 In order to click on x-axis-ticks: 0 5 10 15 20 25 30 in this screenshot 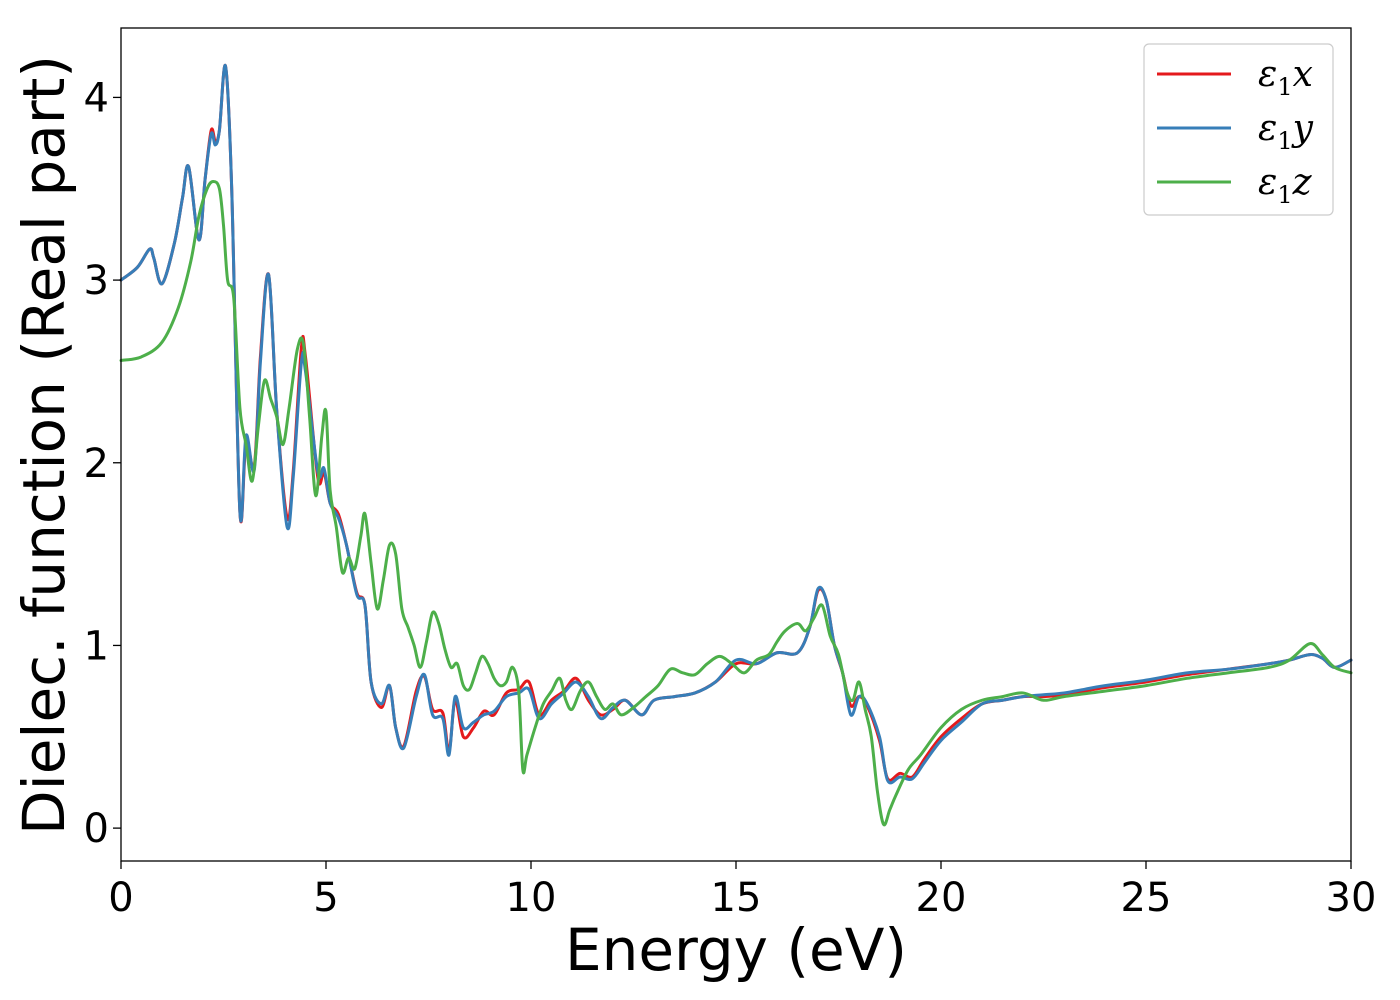, I will do `click(742, 891)`.